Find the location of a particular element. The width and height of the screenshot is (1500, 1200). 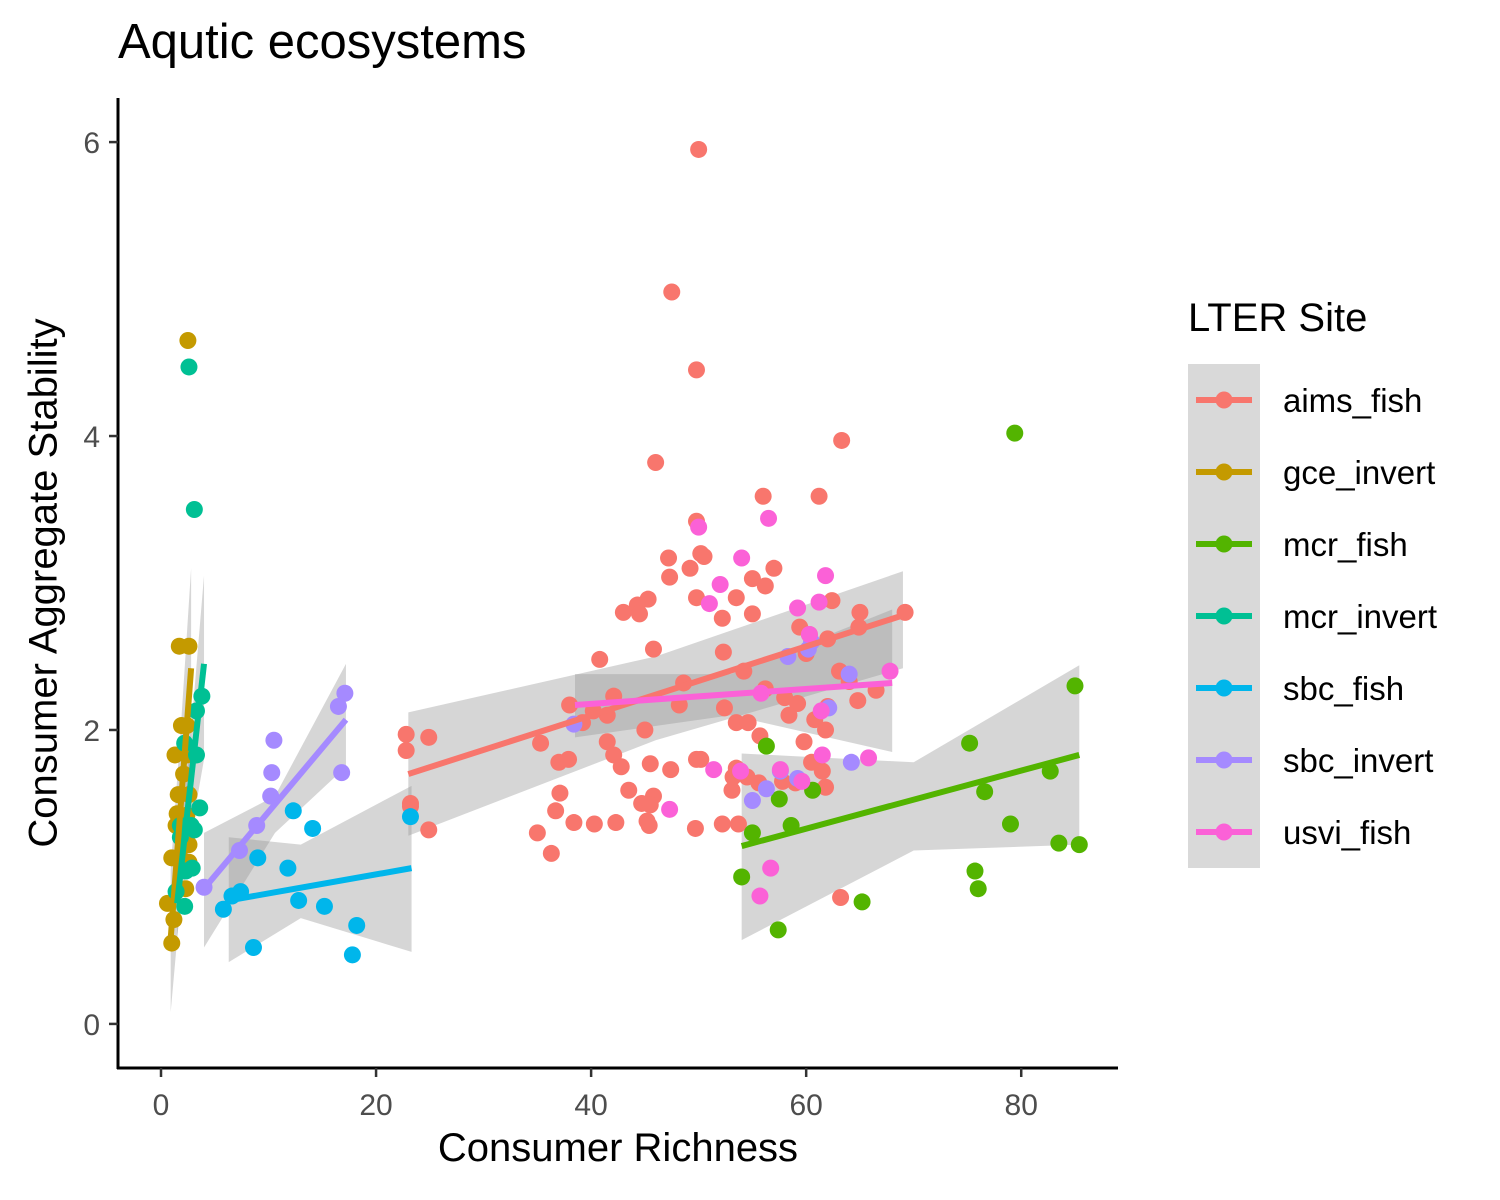

y-axis-label: Consumer Aggregate Stability is located at coordinates (43, 583).